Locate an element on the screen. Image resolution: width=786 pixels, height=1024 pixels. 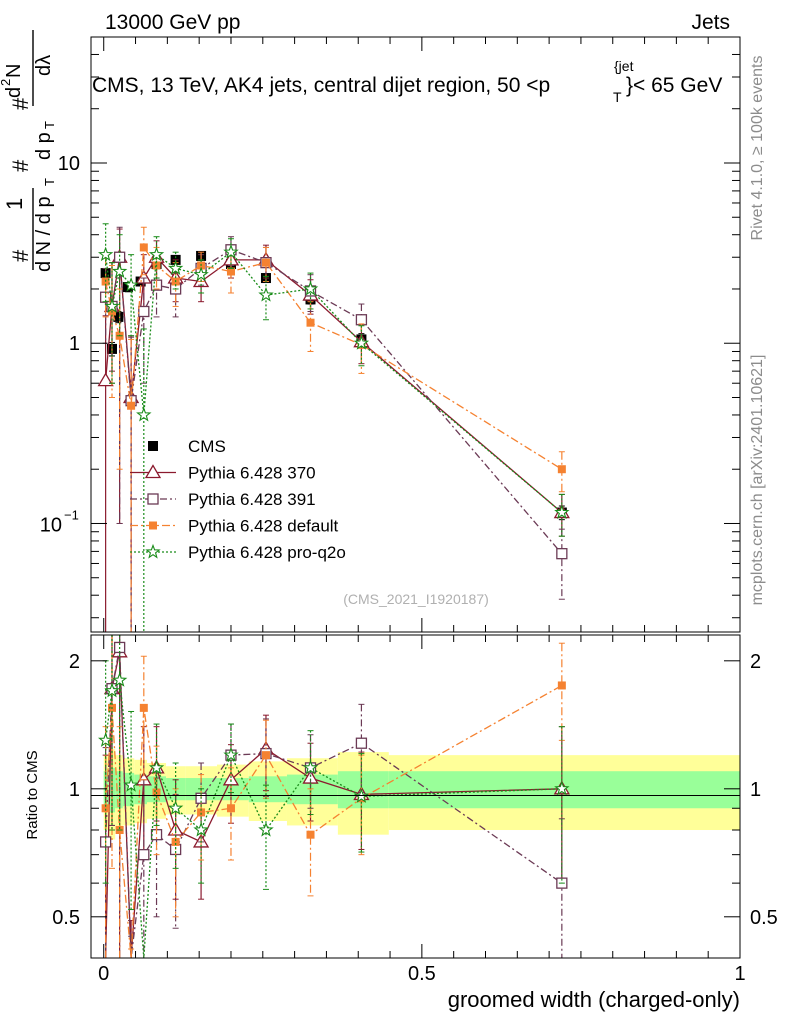
ylabel-part-d: d is located at coordinates (14, 92).